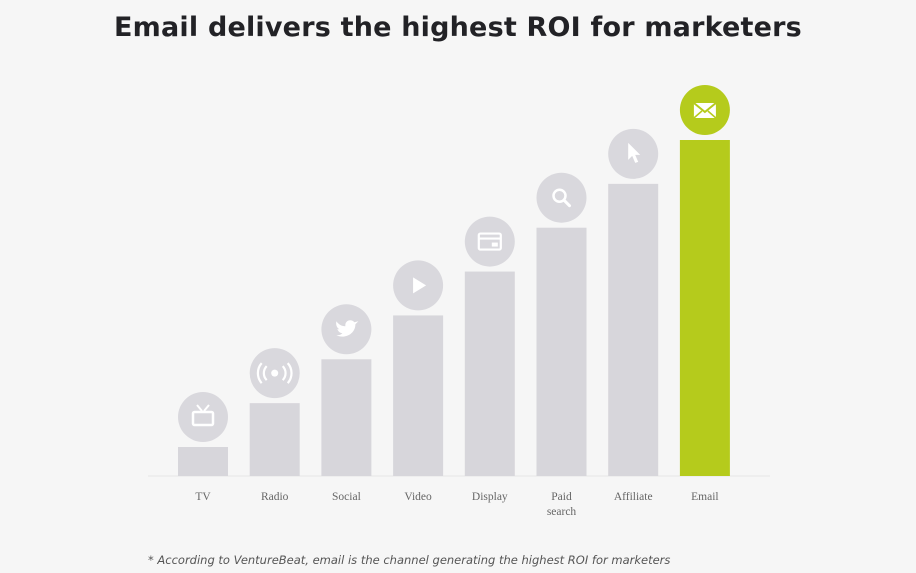 This screenshot has height=573, width=916. What do you see at coordinates (633, 329) in the screenshot?
I see `bar-affiliate` at bounding box center [633, 329].